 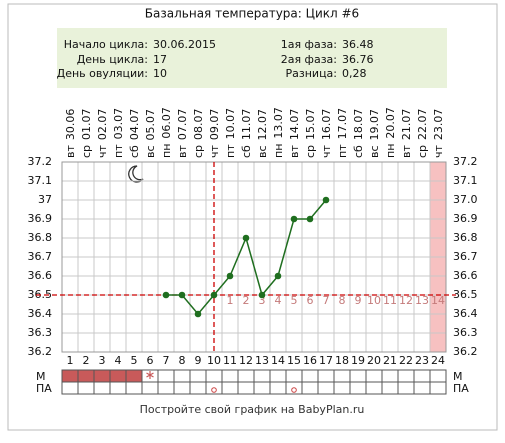 I want to click on y-tick-label: 36.2, so click(x=40, y=351).